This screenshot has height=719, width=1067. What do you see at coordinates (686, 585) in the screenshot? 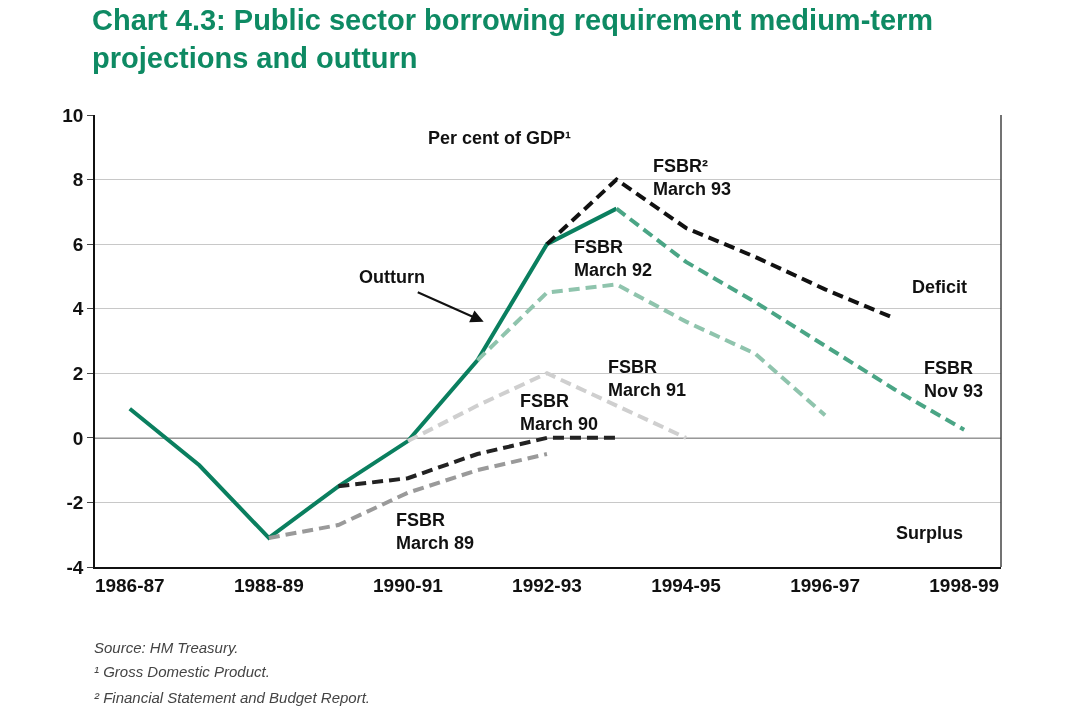
I see `x-tick-label: 1994-95` at bounding box center [686, 585].